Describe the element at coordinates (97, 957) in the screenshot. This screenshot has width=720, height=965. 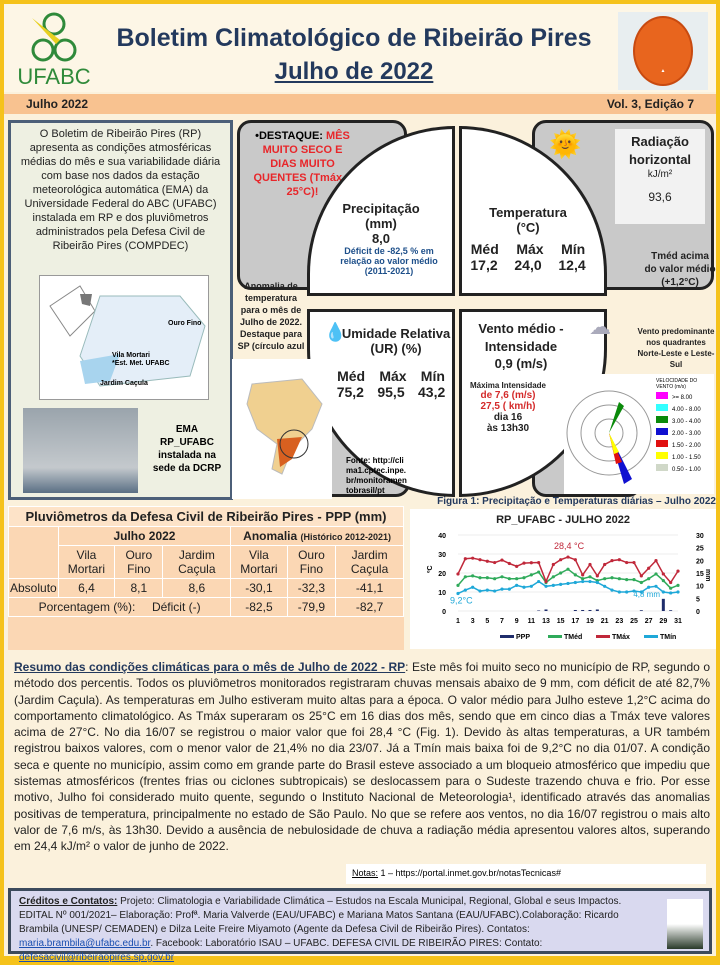
I see `email-link-defesa-civil: defesacivil@ribeiraopires.sp.gov.br` at that location.